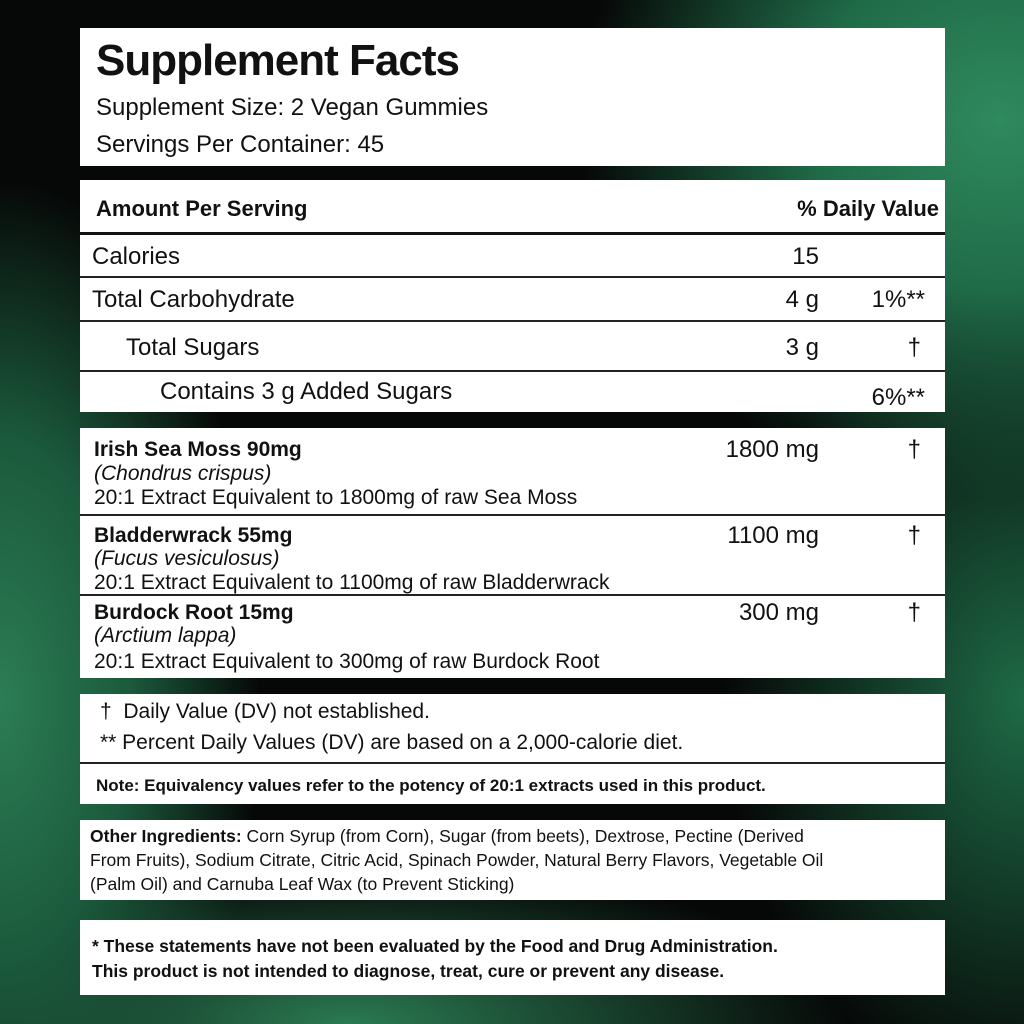 The width and height of the screenshot is (1024, 1024). Describe the element at coordinates (198, 449) in the screenshot. I see `ingredient-name: Irish Sea Moss 90mg` at that location.